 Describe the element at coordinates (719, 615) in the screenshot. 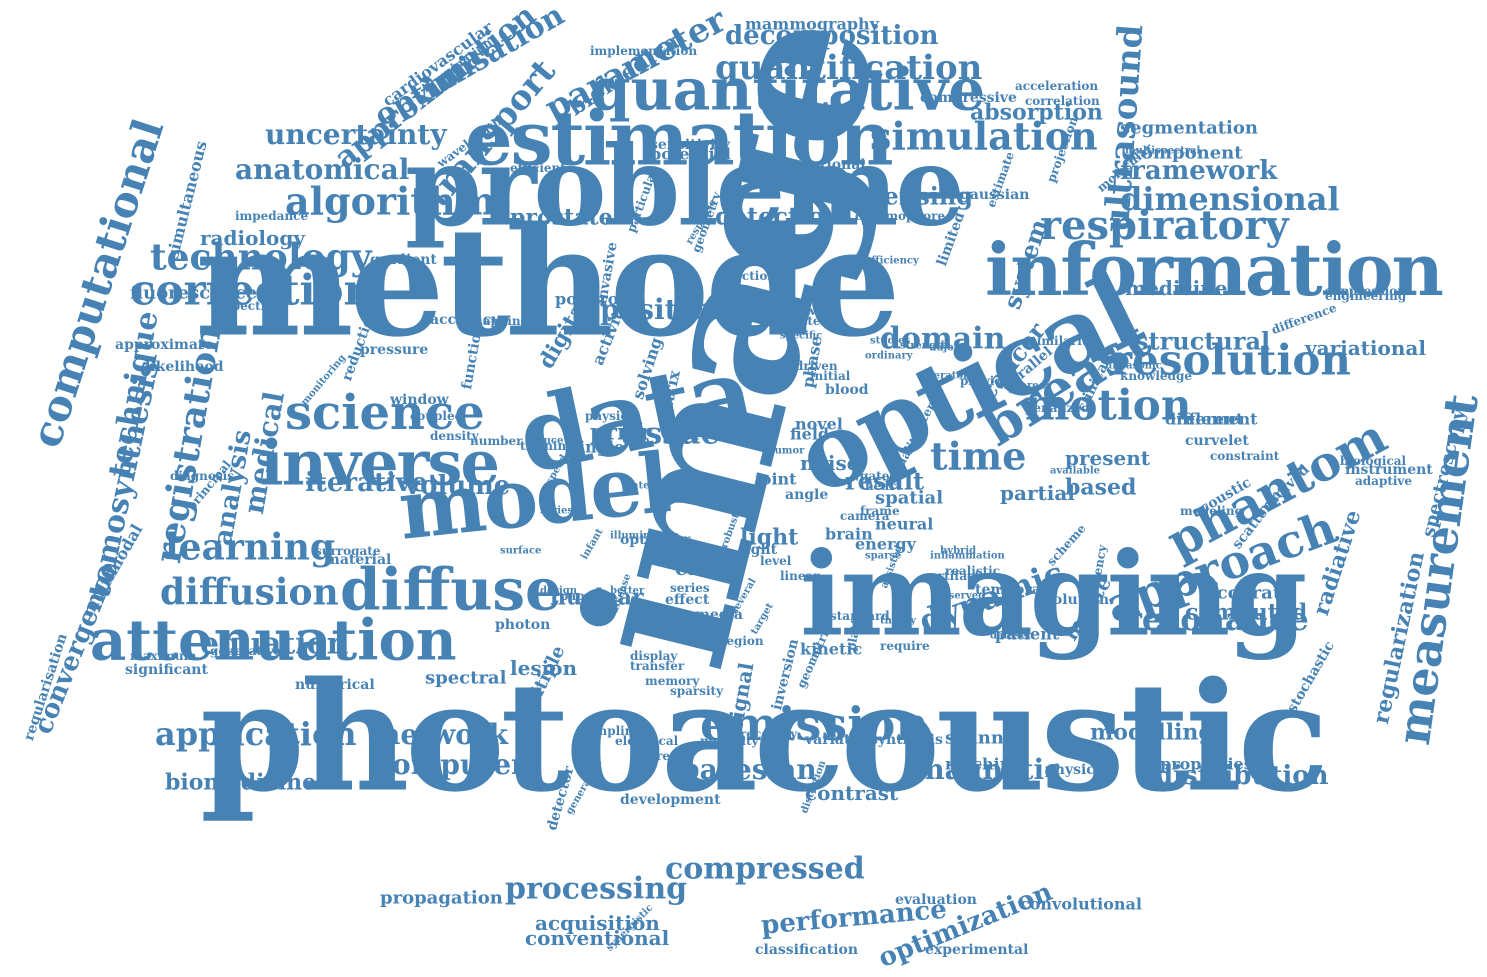

I see `cloud-word: media` at that location.